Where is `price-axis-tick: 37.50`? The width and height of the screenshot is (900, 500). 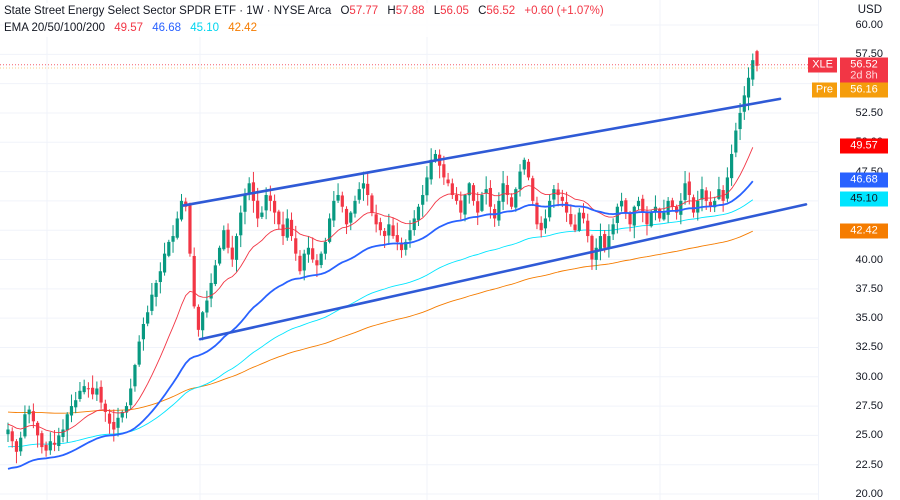 price-axis-tick: 37.50 is located at coordinates (869, 288).